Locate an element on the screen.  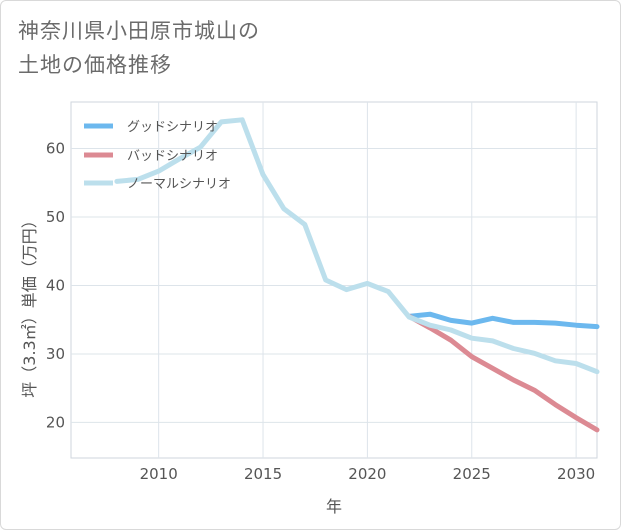
y-tick-labels: 20 30 40 50 60 is located at coordinates (55, 286).